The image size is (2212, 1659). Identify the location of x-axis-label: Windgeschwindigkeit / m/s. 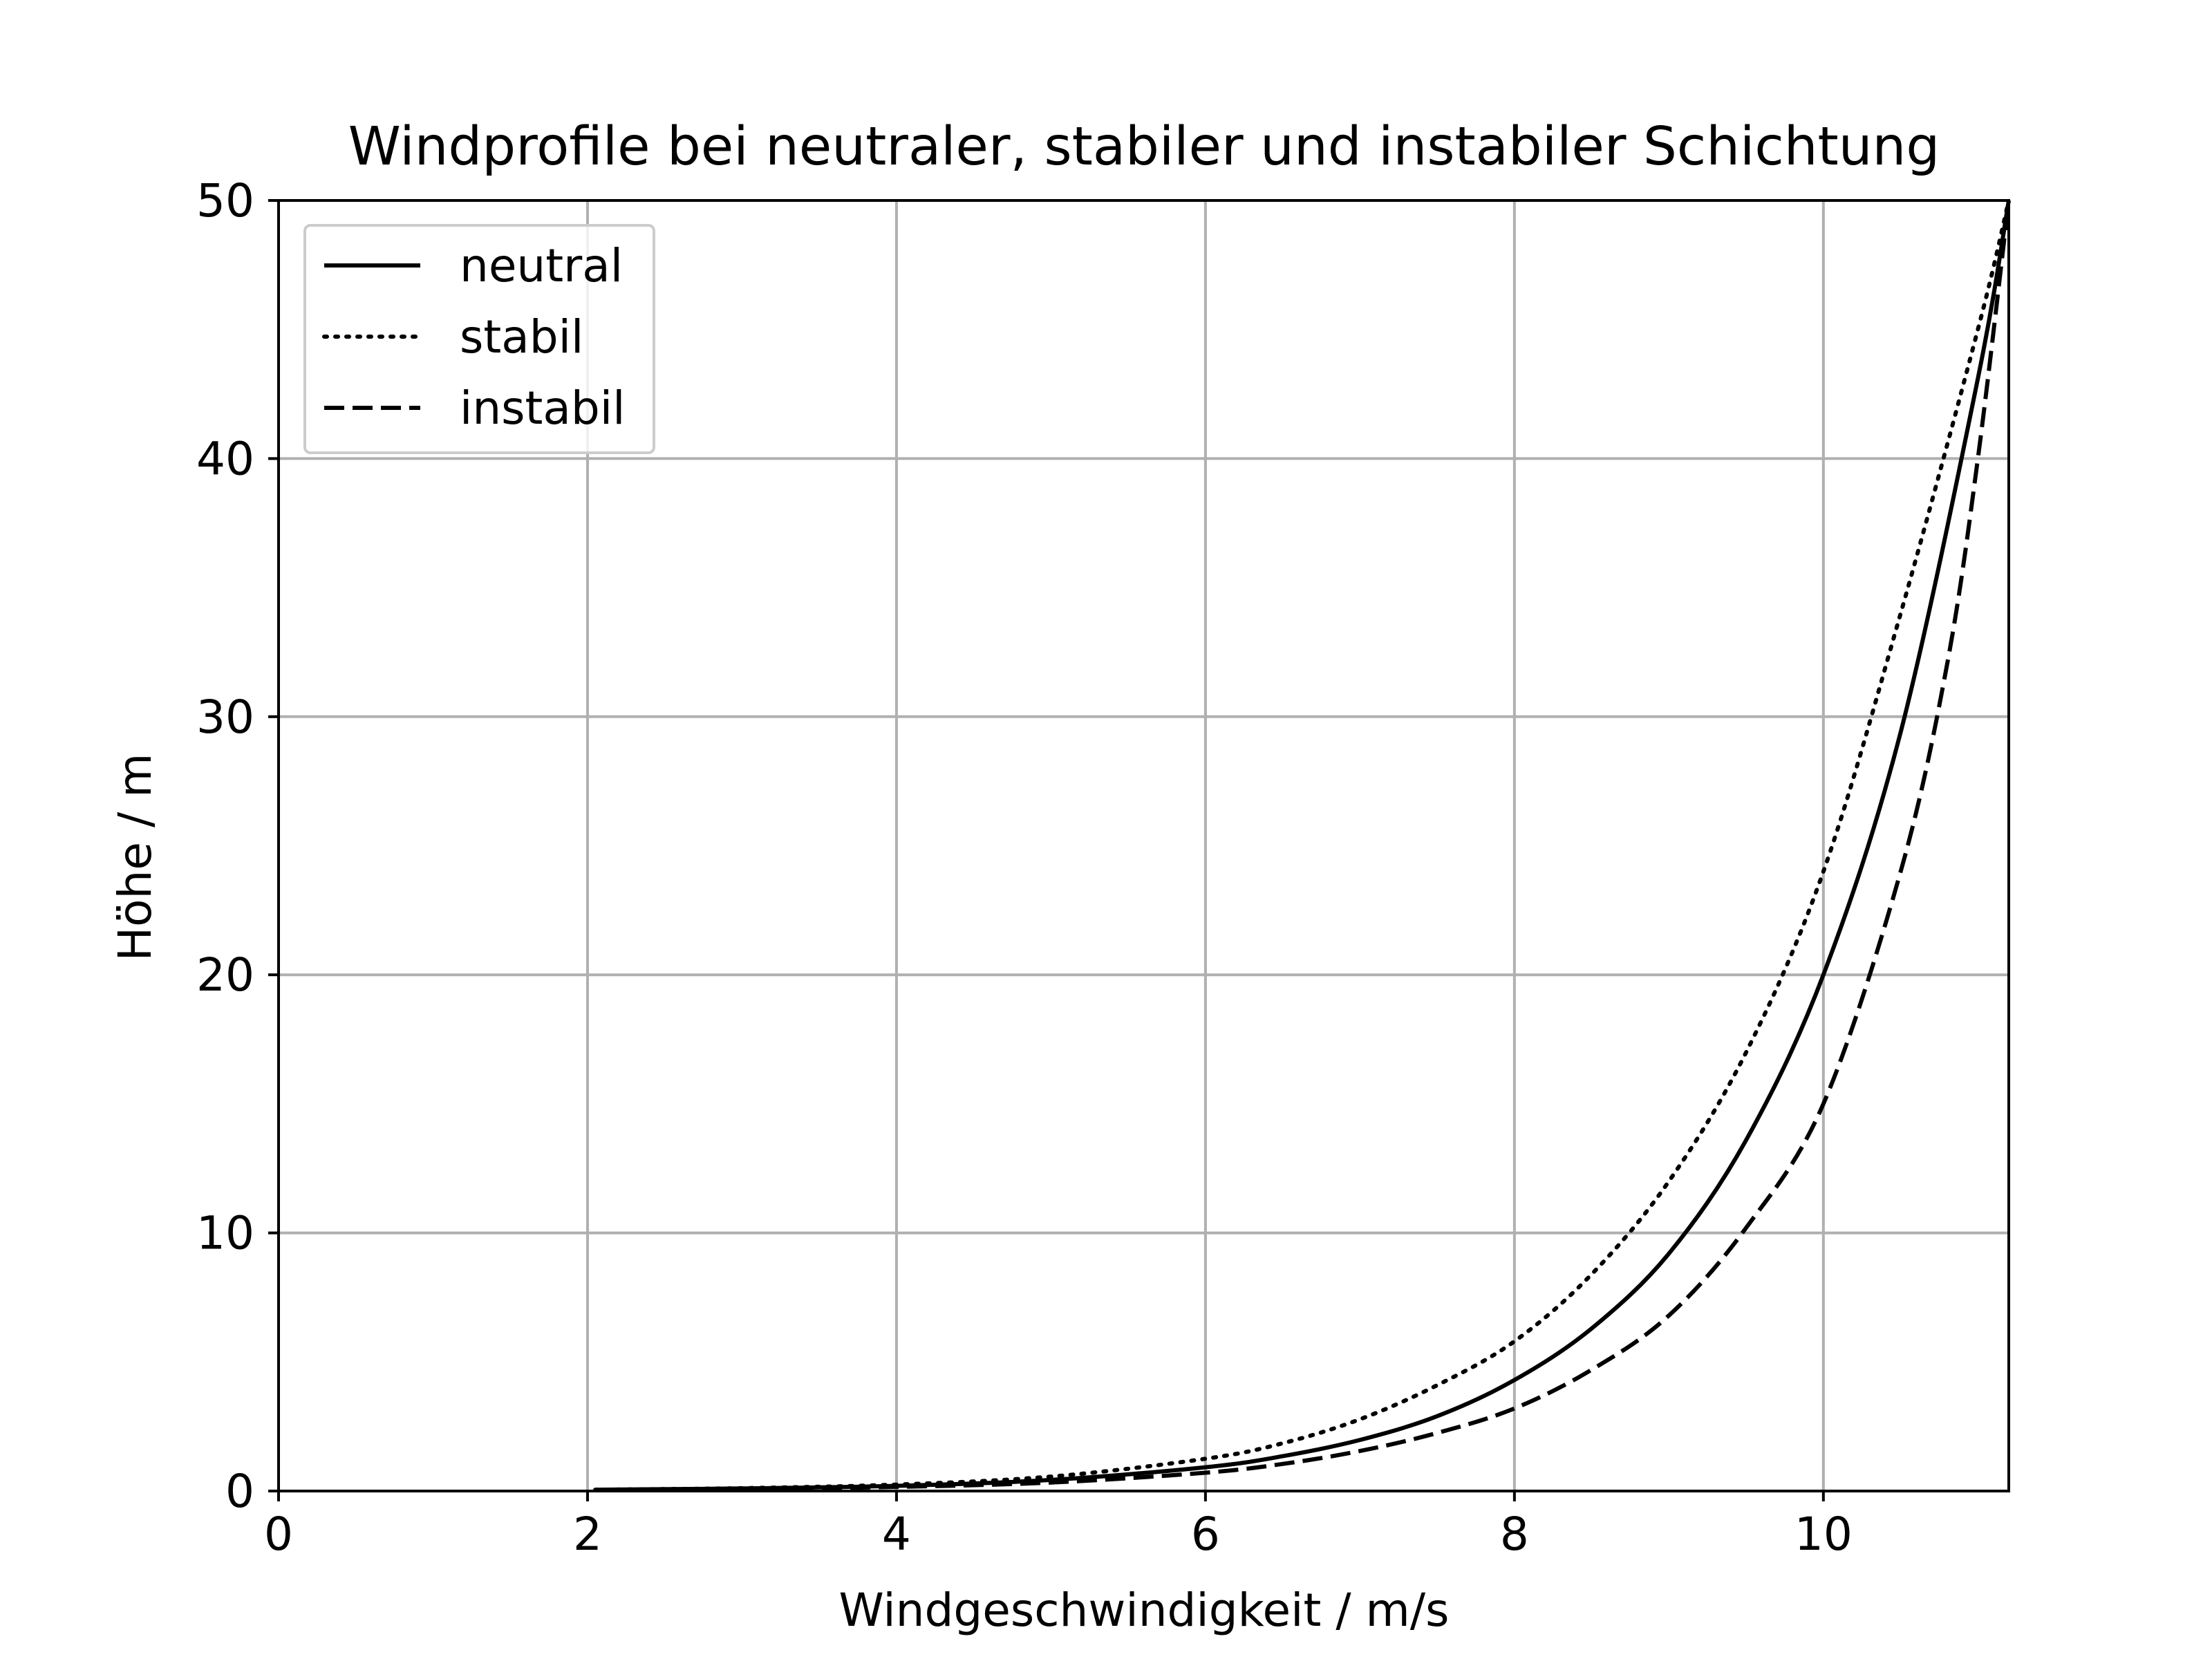
(1145, 1610).